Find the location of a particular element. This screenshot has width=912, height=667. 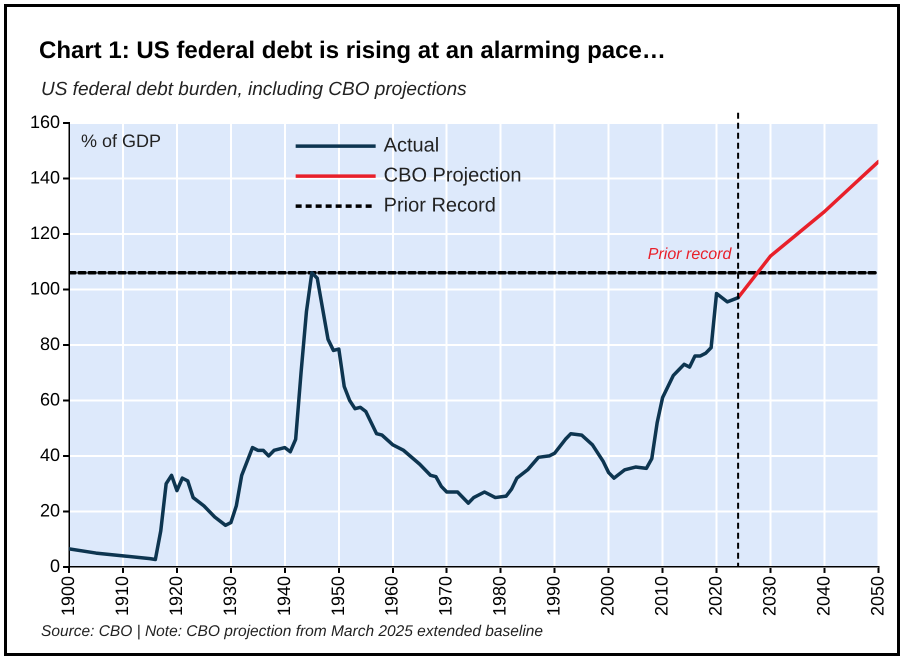

x-tick-label: 1950 is located at coordinates (338, 596).